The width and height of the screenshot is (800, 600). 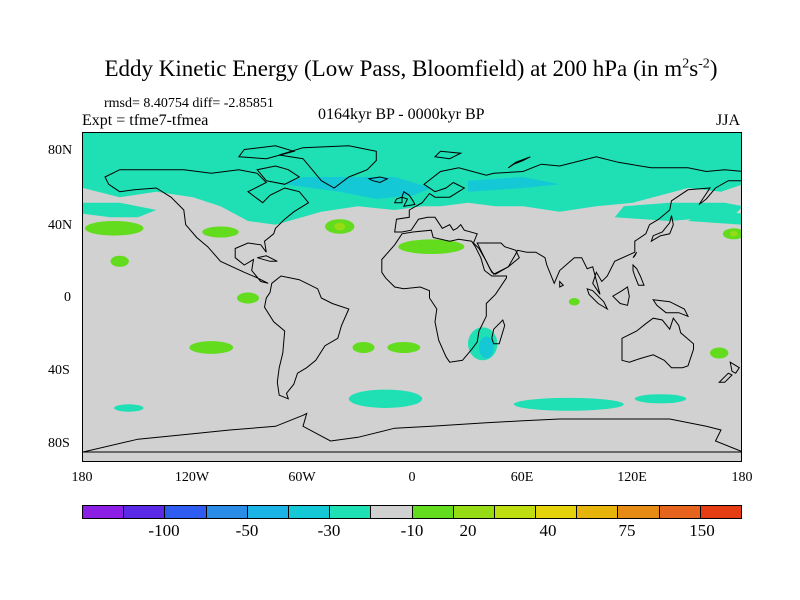 What do you see at coordinates (412, 530) in the screenshot?
I see `colorbar-label-minus-10: -10` at bounding box center [412, 530].